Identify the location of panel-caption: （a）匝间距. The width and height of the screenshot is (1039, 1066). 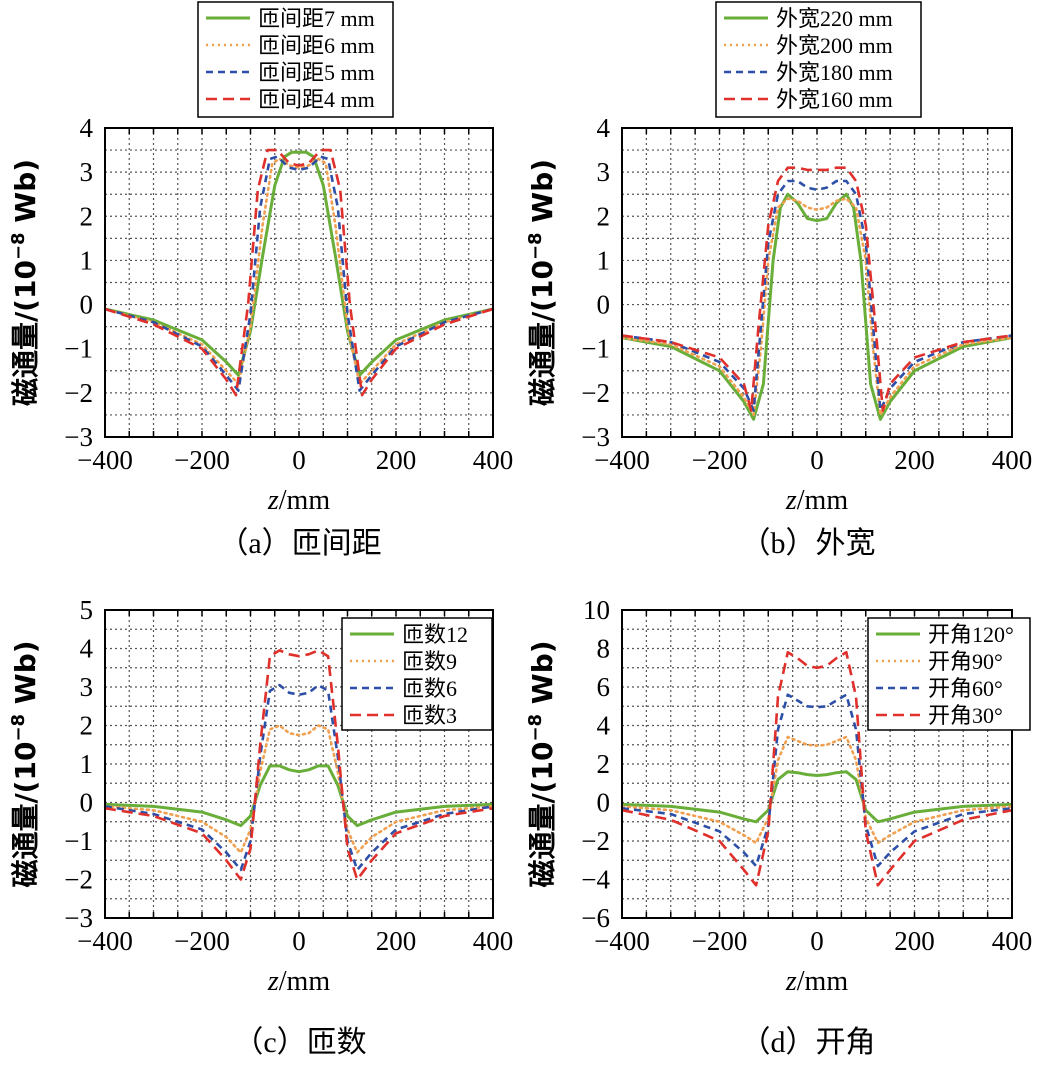
(299, 543).